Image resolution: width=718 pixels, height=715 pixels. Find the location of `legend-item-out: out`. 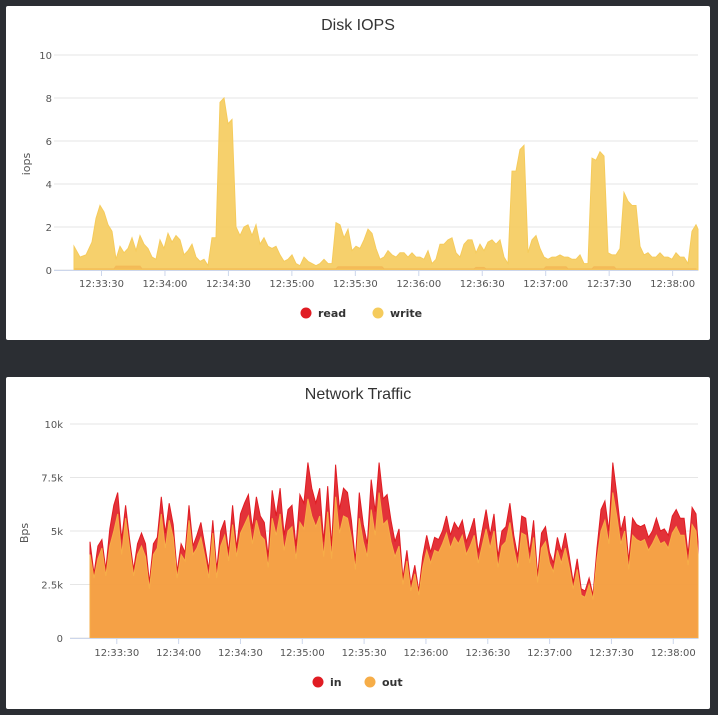

legend-item-out: out is located at coordinates (383, 682).